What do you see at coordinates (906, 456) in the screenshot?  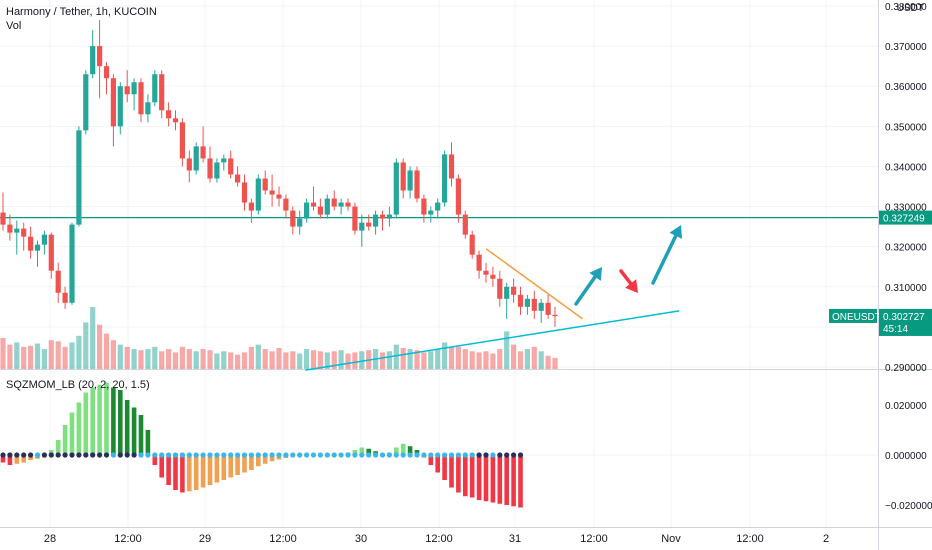 I see `momentum-tick-label: 0.000000` at bounding box center [906, 456].